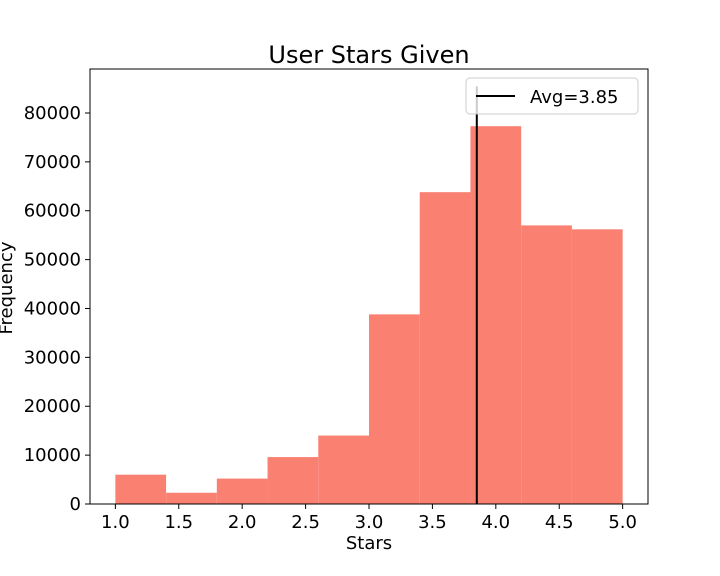  What do you see at coordinates (622, 522) in the screenshot?
I see `x-tick-label: 5.0` at bounding box center [622, 522].